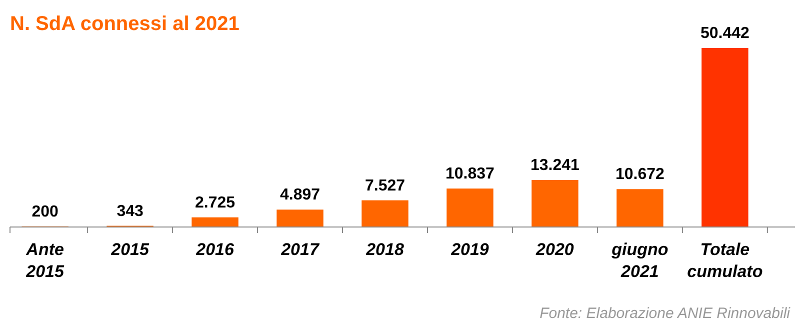 Image resolution: width=800 pixels, height=330 pixels. What do you see at coordinates (555, 165) in the screenshot?
I see `data-label: 13.241` at bounding box center [555, 165].